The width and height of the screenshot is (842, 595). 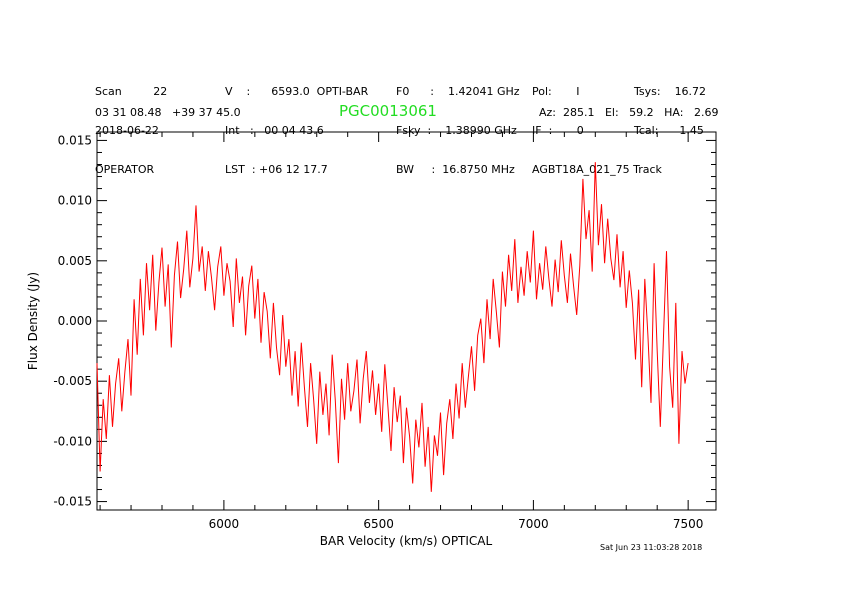 I want to click on y-tick-label: 0.015, so click(x=75, y=140).